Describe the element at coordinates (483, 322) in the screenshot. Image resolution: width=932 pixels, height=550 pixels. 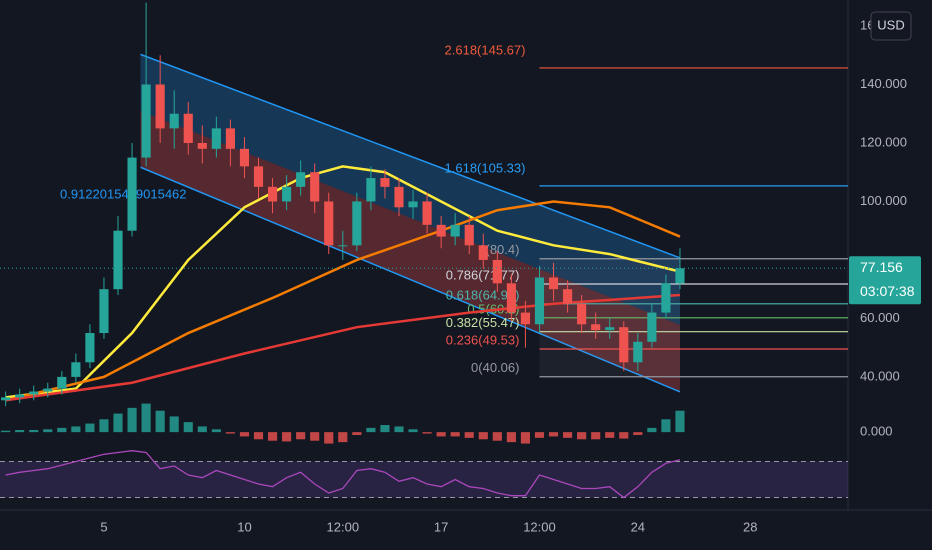
I see `fib-label: 0.382(55.47)` at that location.